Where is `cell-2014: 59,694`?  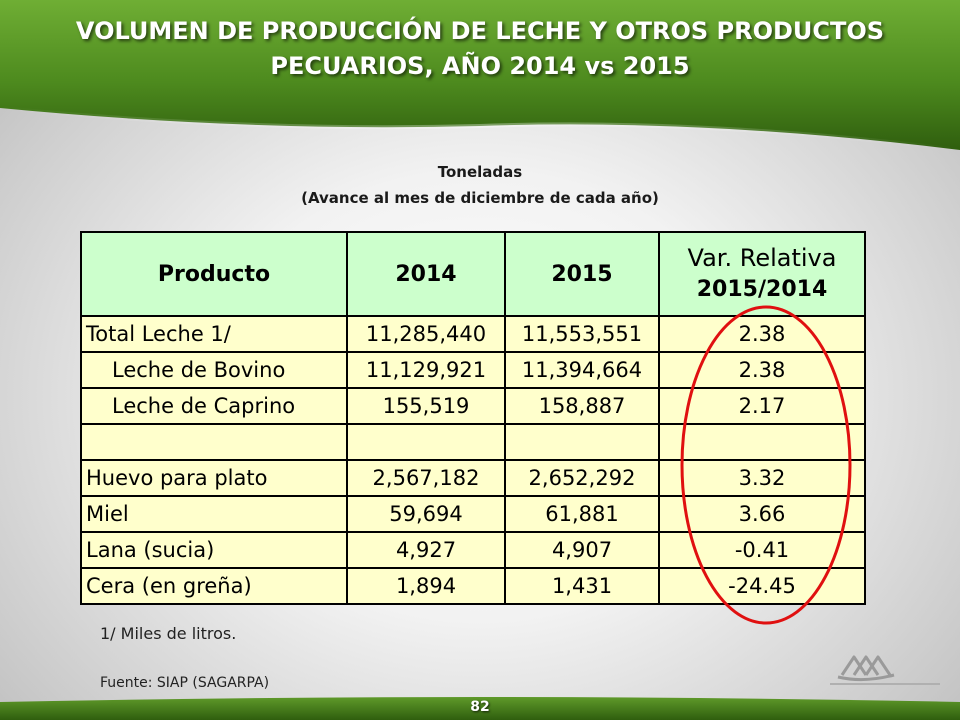
cell-2014: 59,694 is located at coordinates (426, 514).